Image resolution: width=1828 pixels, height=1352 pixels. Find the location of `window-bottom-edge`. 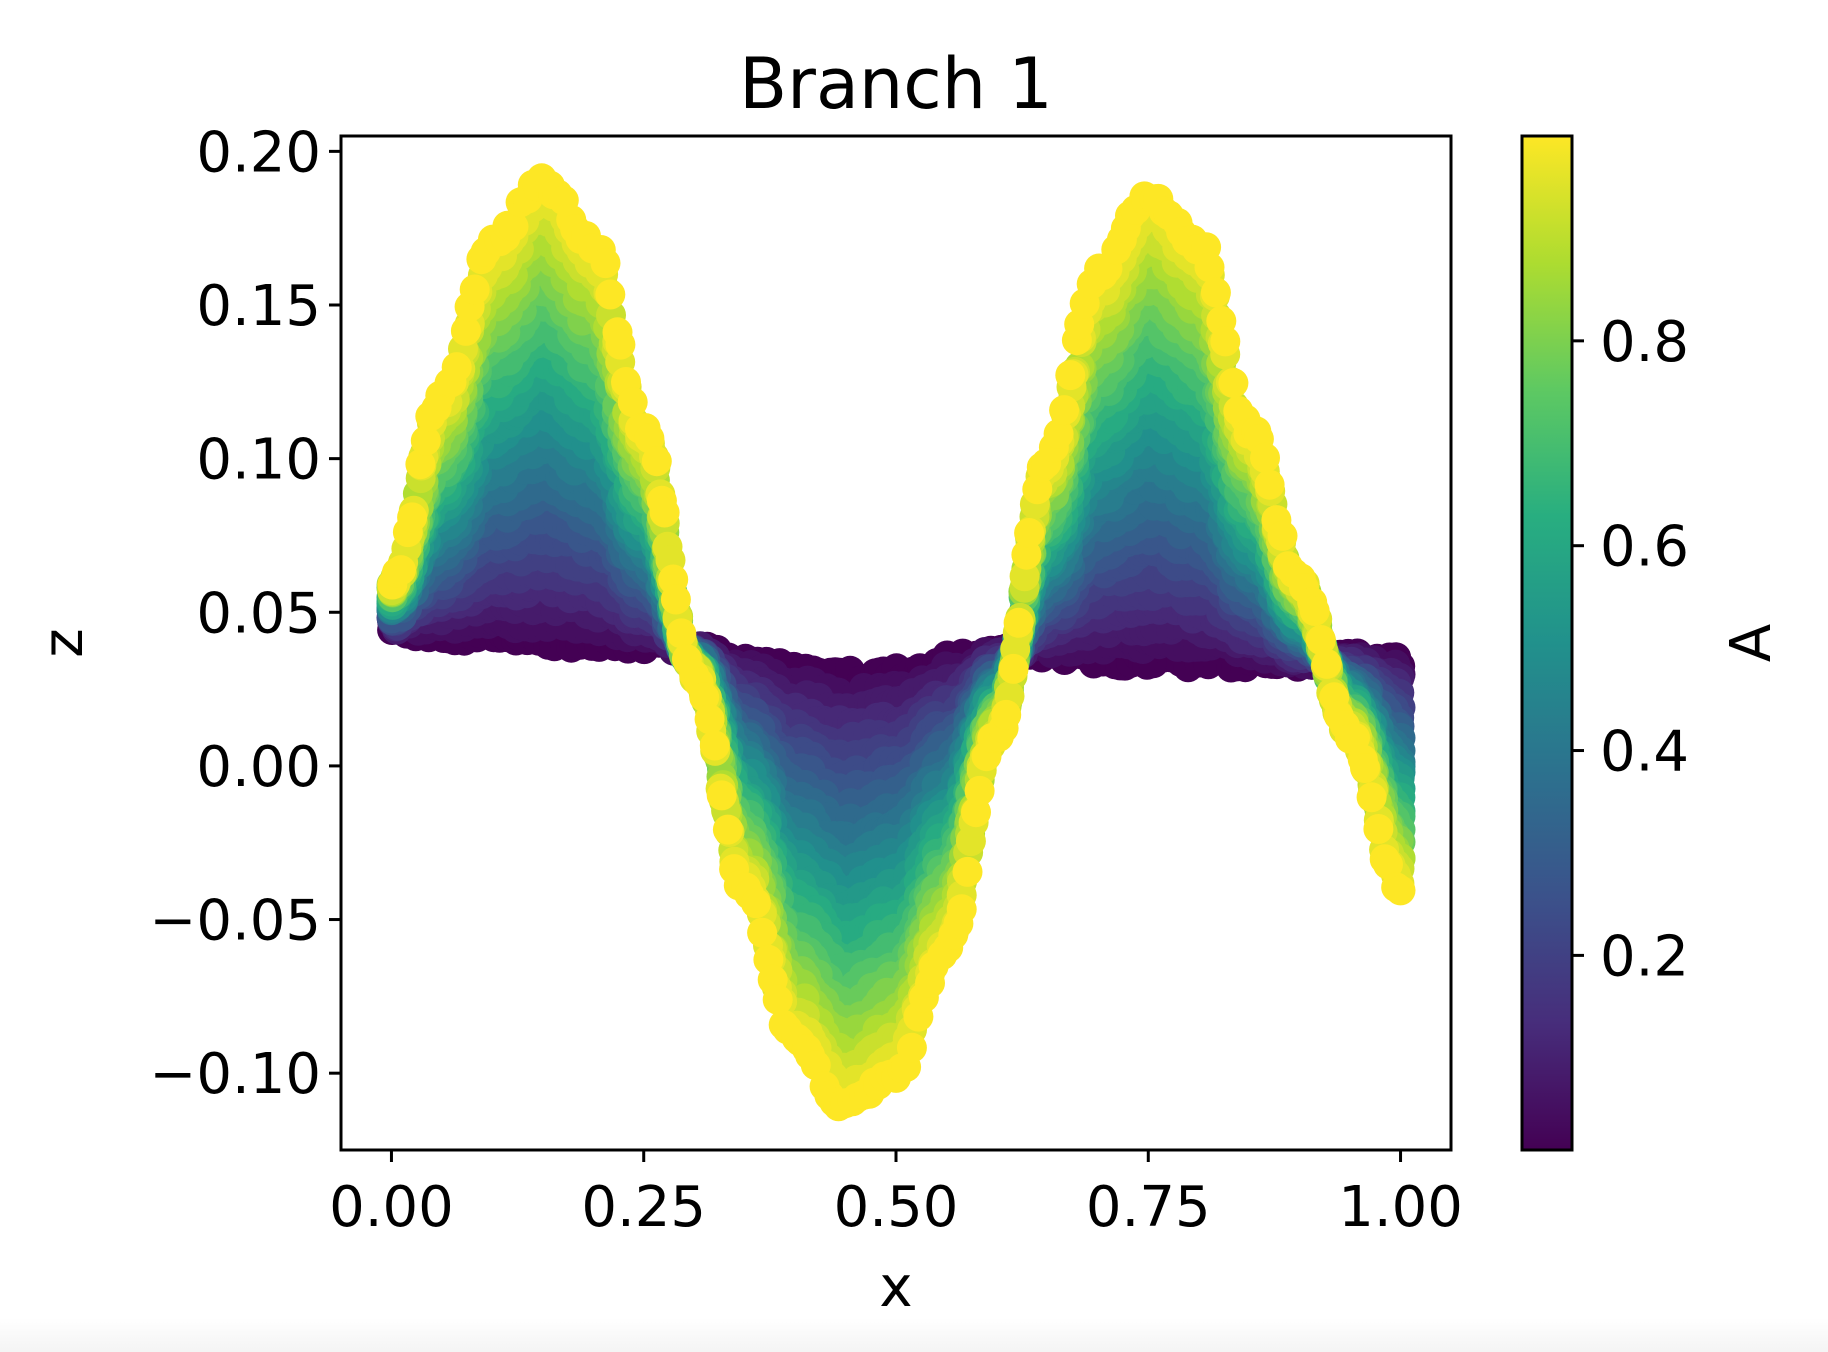

window-bottom-edge is located at coordinates (914, 1335).